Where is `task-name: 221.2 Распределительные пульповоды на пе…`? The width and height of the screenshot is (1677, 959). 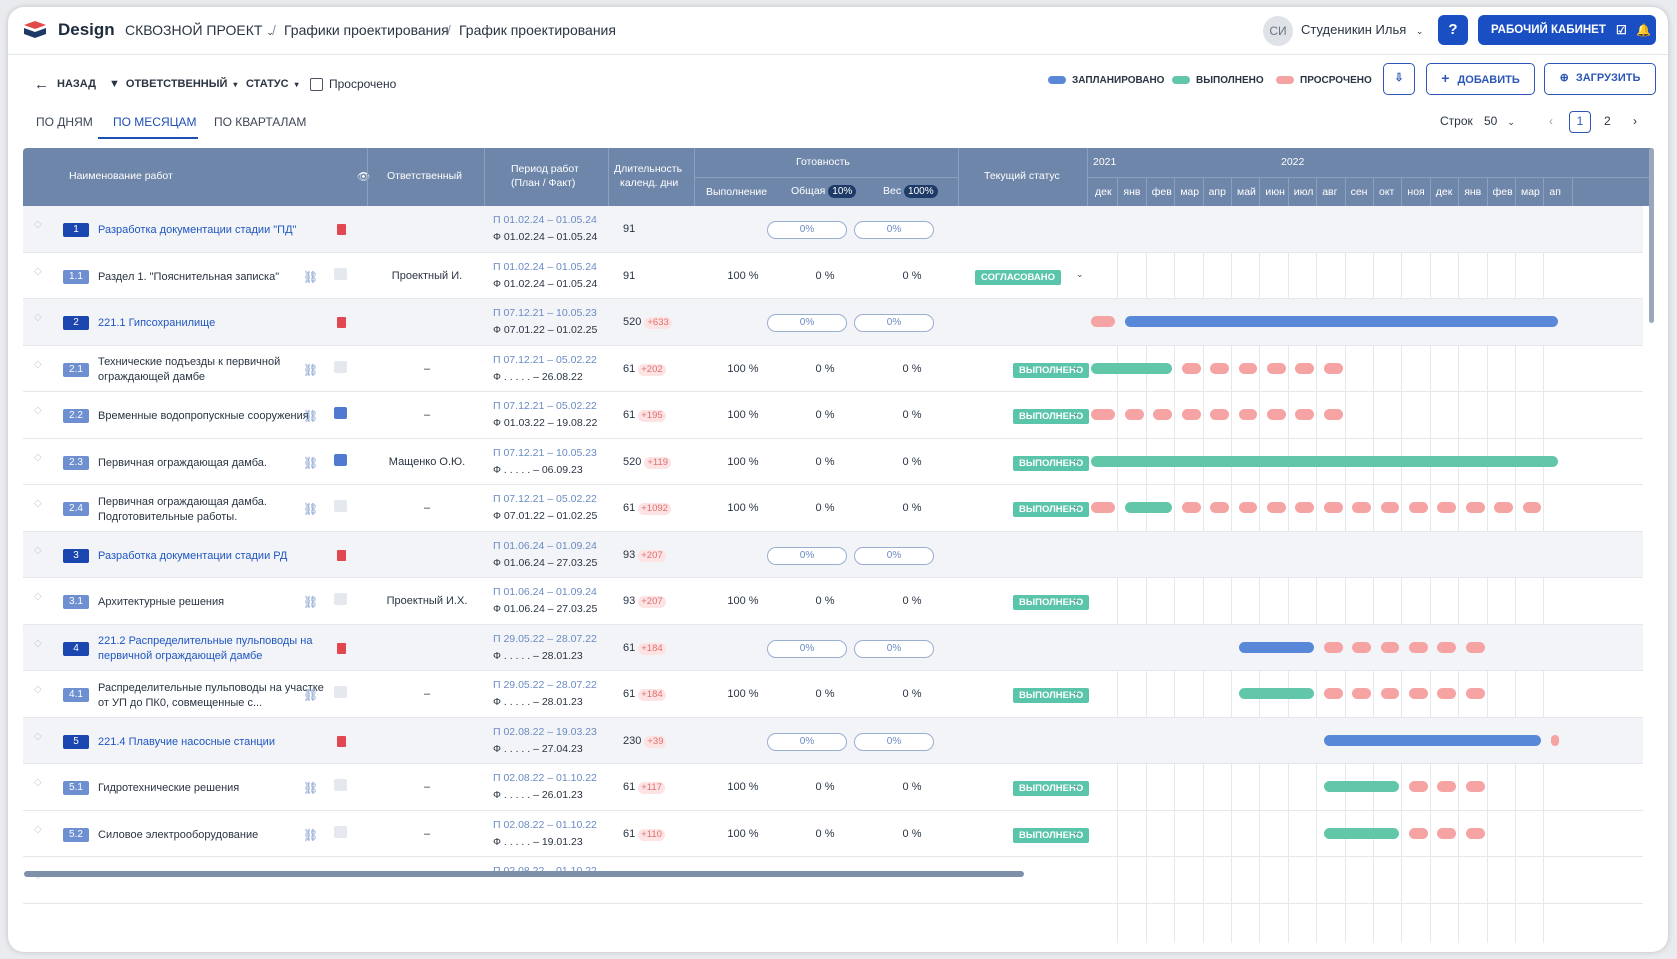
task-name: 221.2 Распределительные пульповоды на пе… is located at coordinates (205, 648).